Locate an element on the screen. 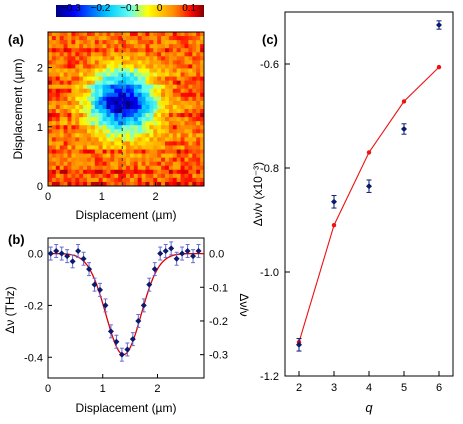  panel-c-ylabel: Δν/ν (x10⁻³) is located at coordinates (258, 194).